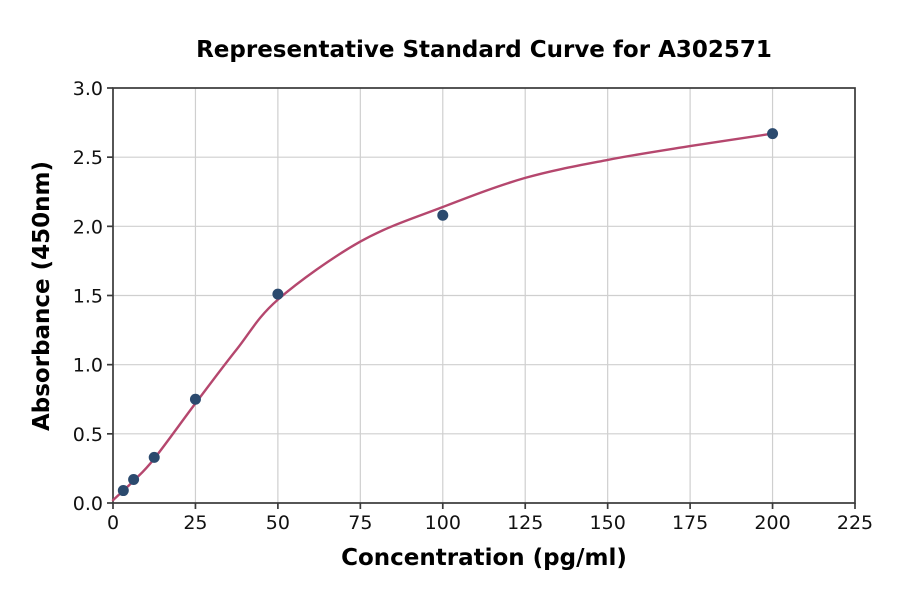 The image size is (900, 594). Describe the element at coordinates (525, 523) in the screenshot. I see `x-tick-label: 125` at that location.